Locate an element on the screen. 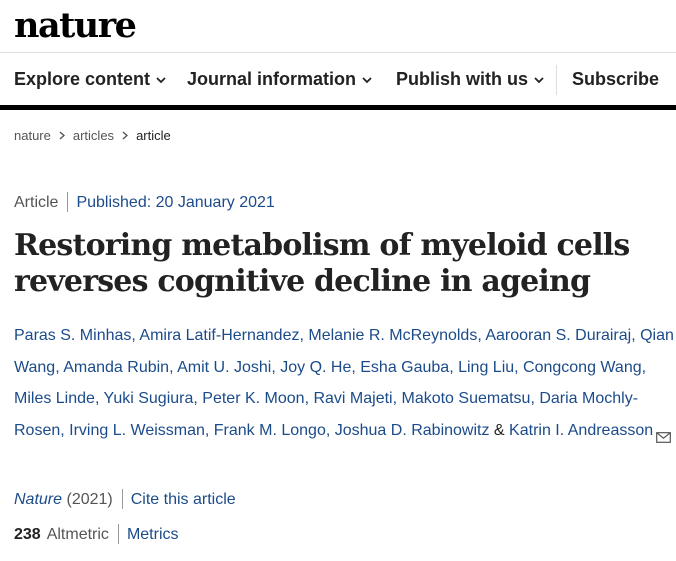 The width and height of the screenshot is (676, 561). breadcrumb: nature articles article is located at coordinates (92, 135).